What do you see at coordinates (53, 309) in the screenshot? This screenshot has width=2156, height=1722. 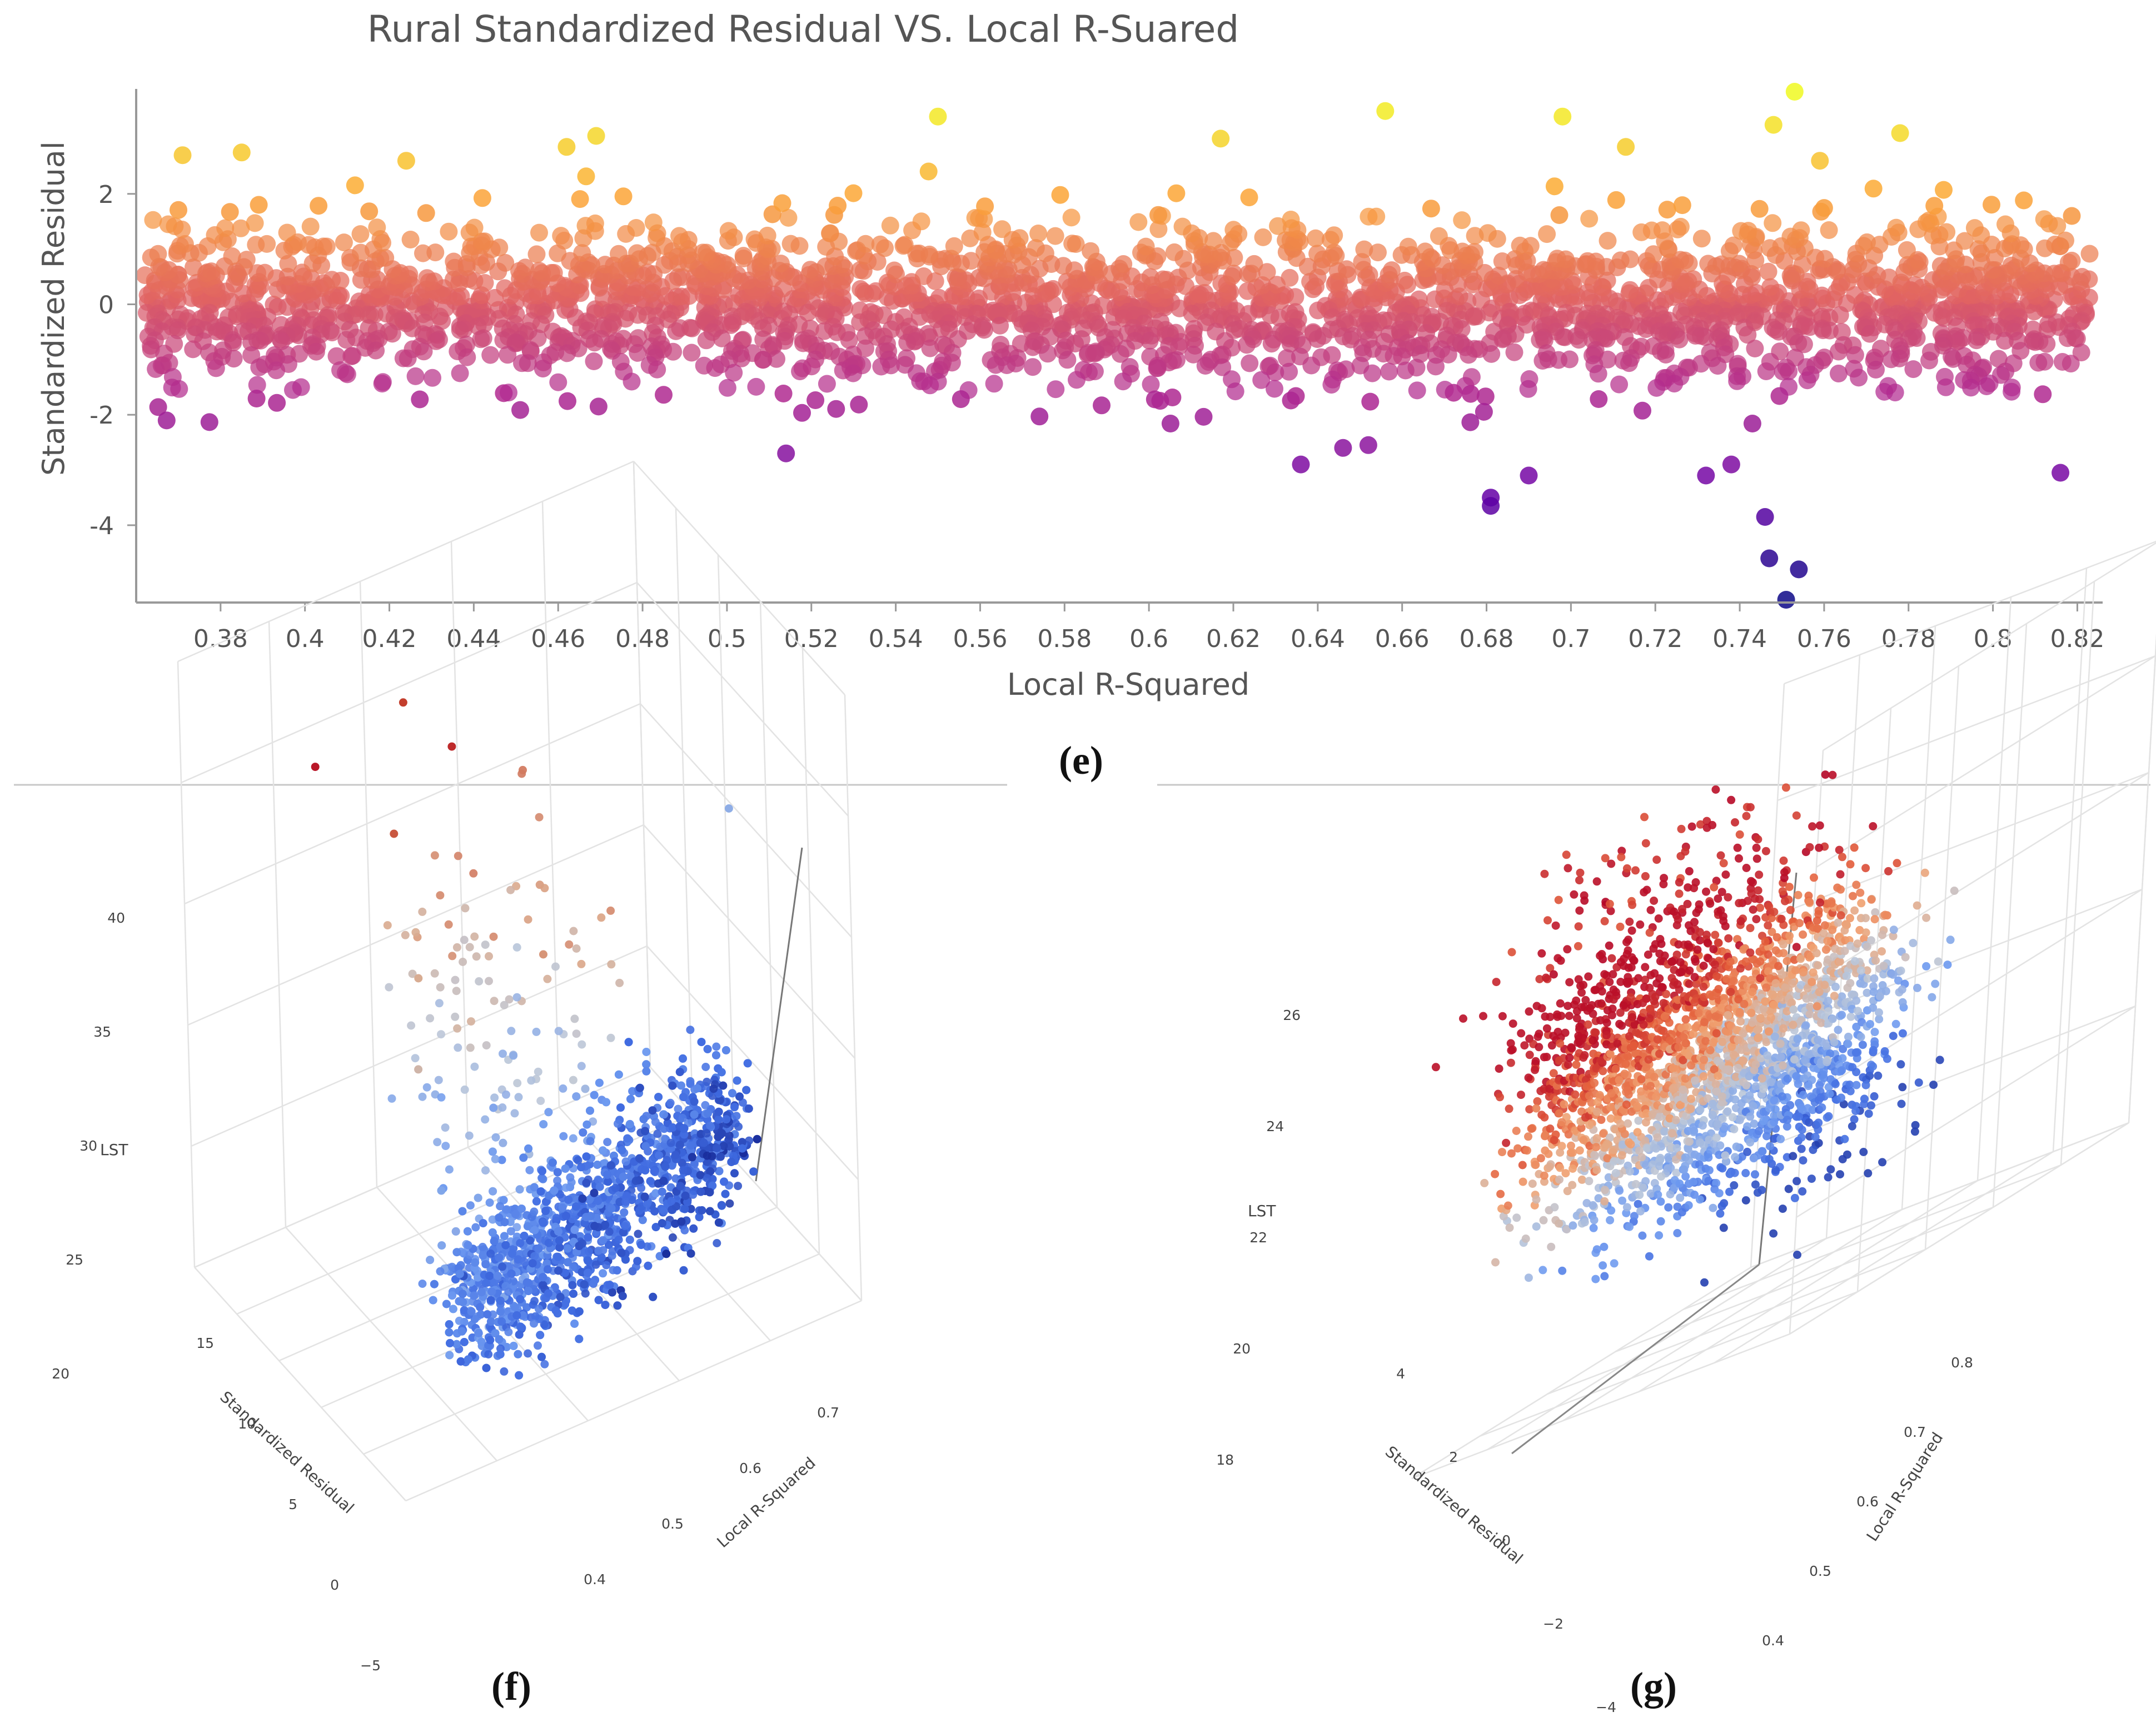 I see `chart-e-y-axis-label: Standardized Residual` at bounding box center [53, 309].